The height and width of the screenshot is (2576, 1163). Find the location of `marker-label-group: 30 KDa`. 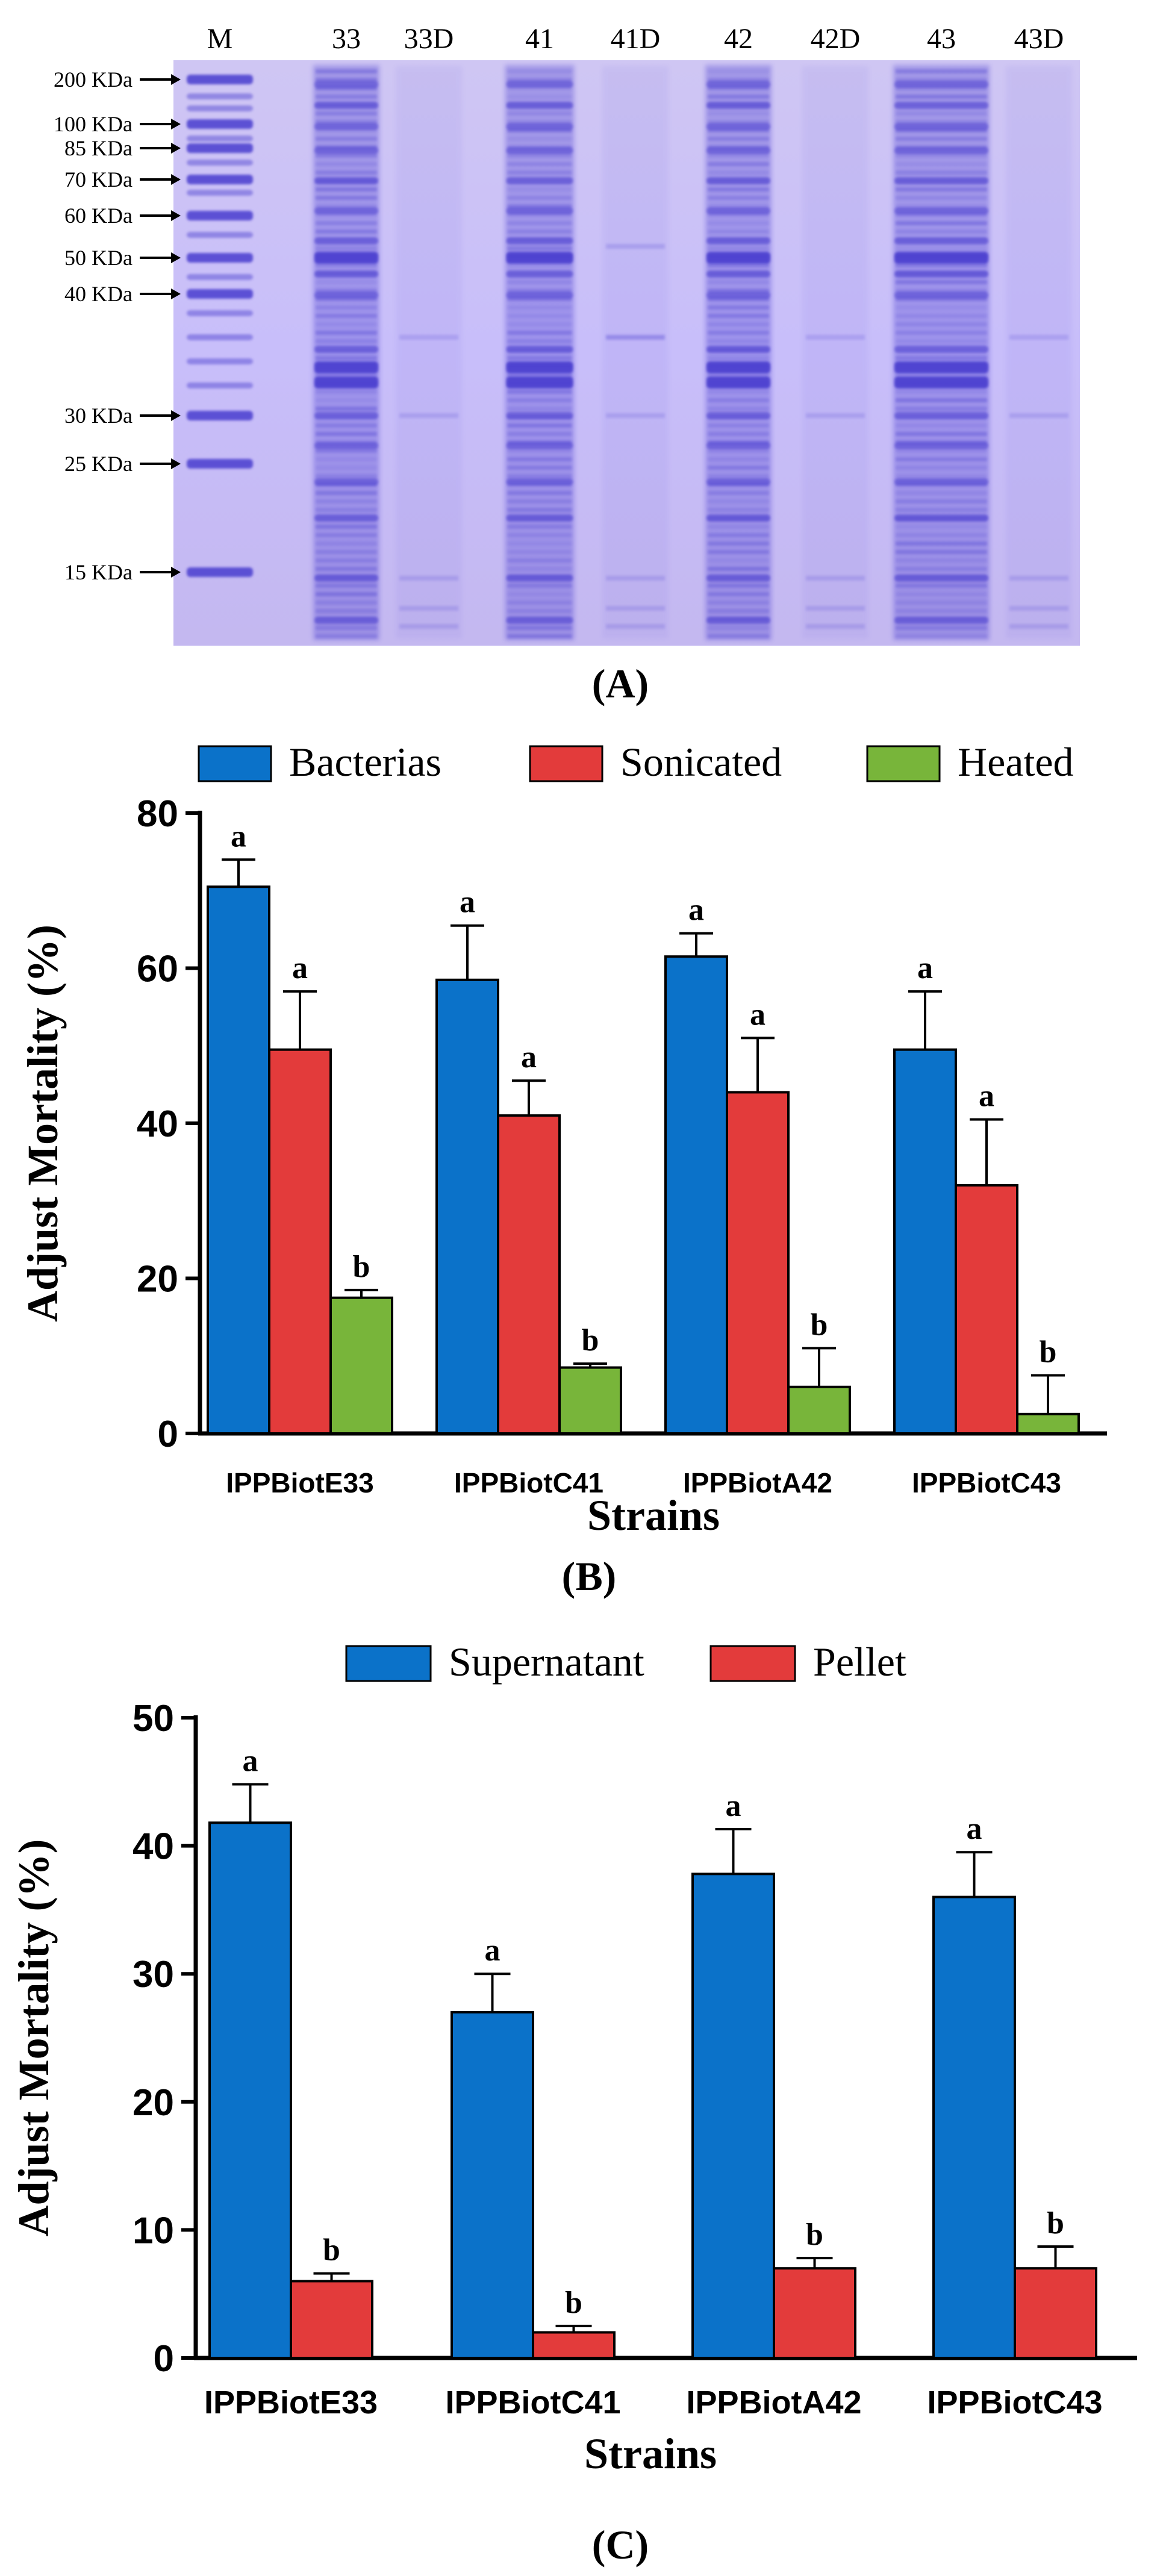

marker-label-group: 30 KDa is located at coordinates (122, 416).